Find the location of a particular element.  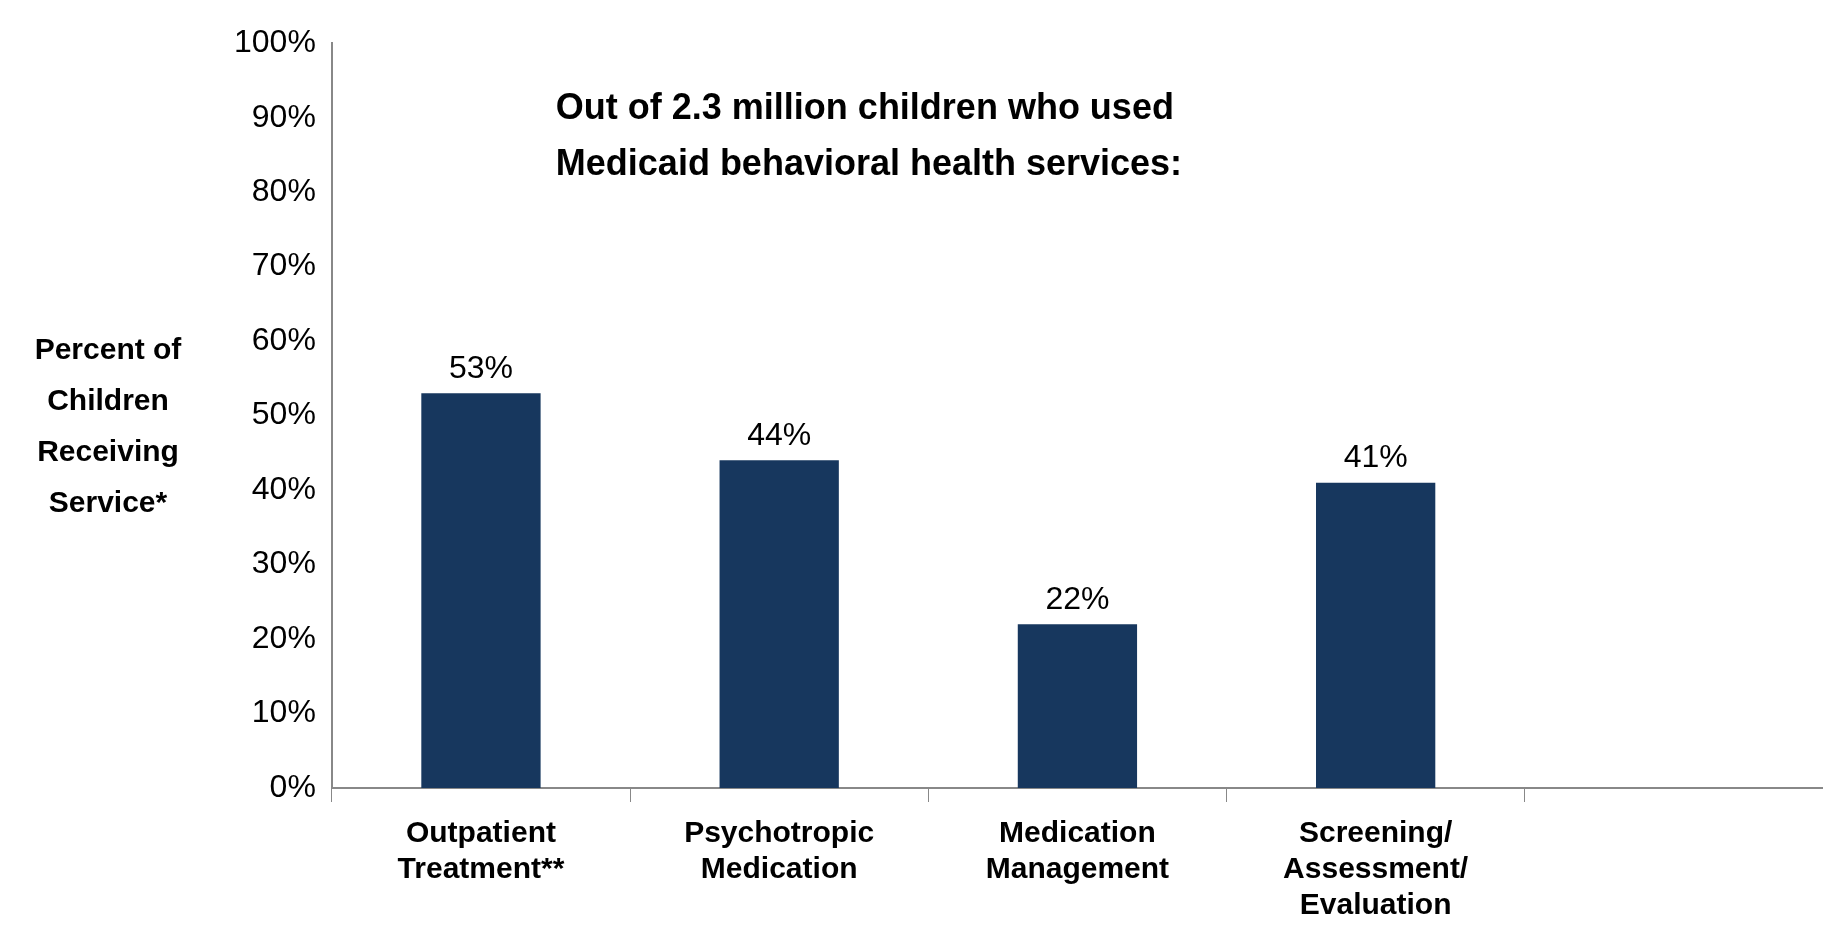

data-label: 44% is located at coordinates (779, 434).